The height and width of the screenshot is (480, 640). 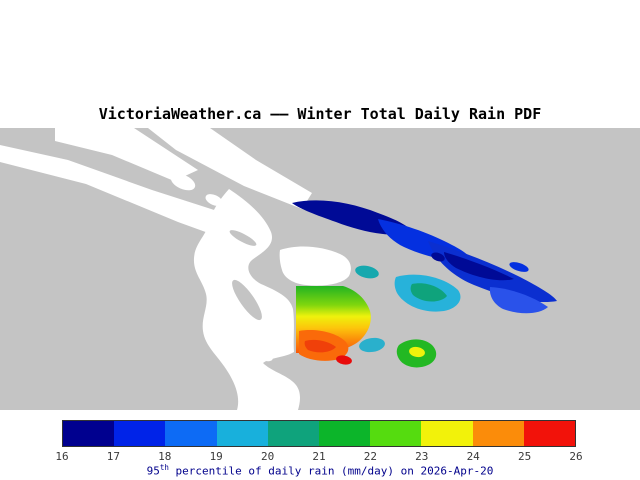 What do you see at coordinates (62, 456) in the screenshot?
I see `colorbar-tick-label: 16` at bounding box center [62, 456].